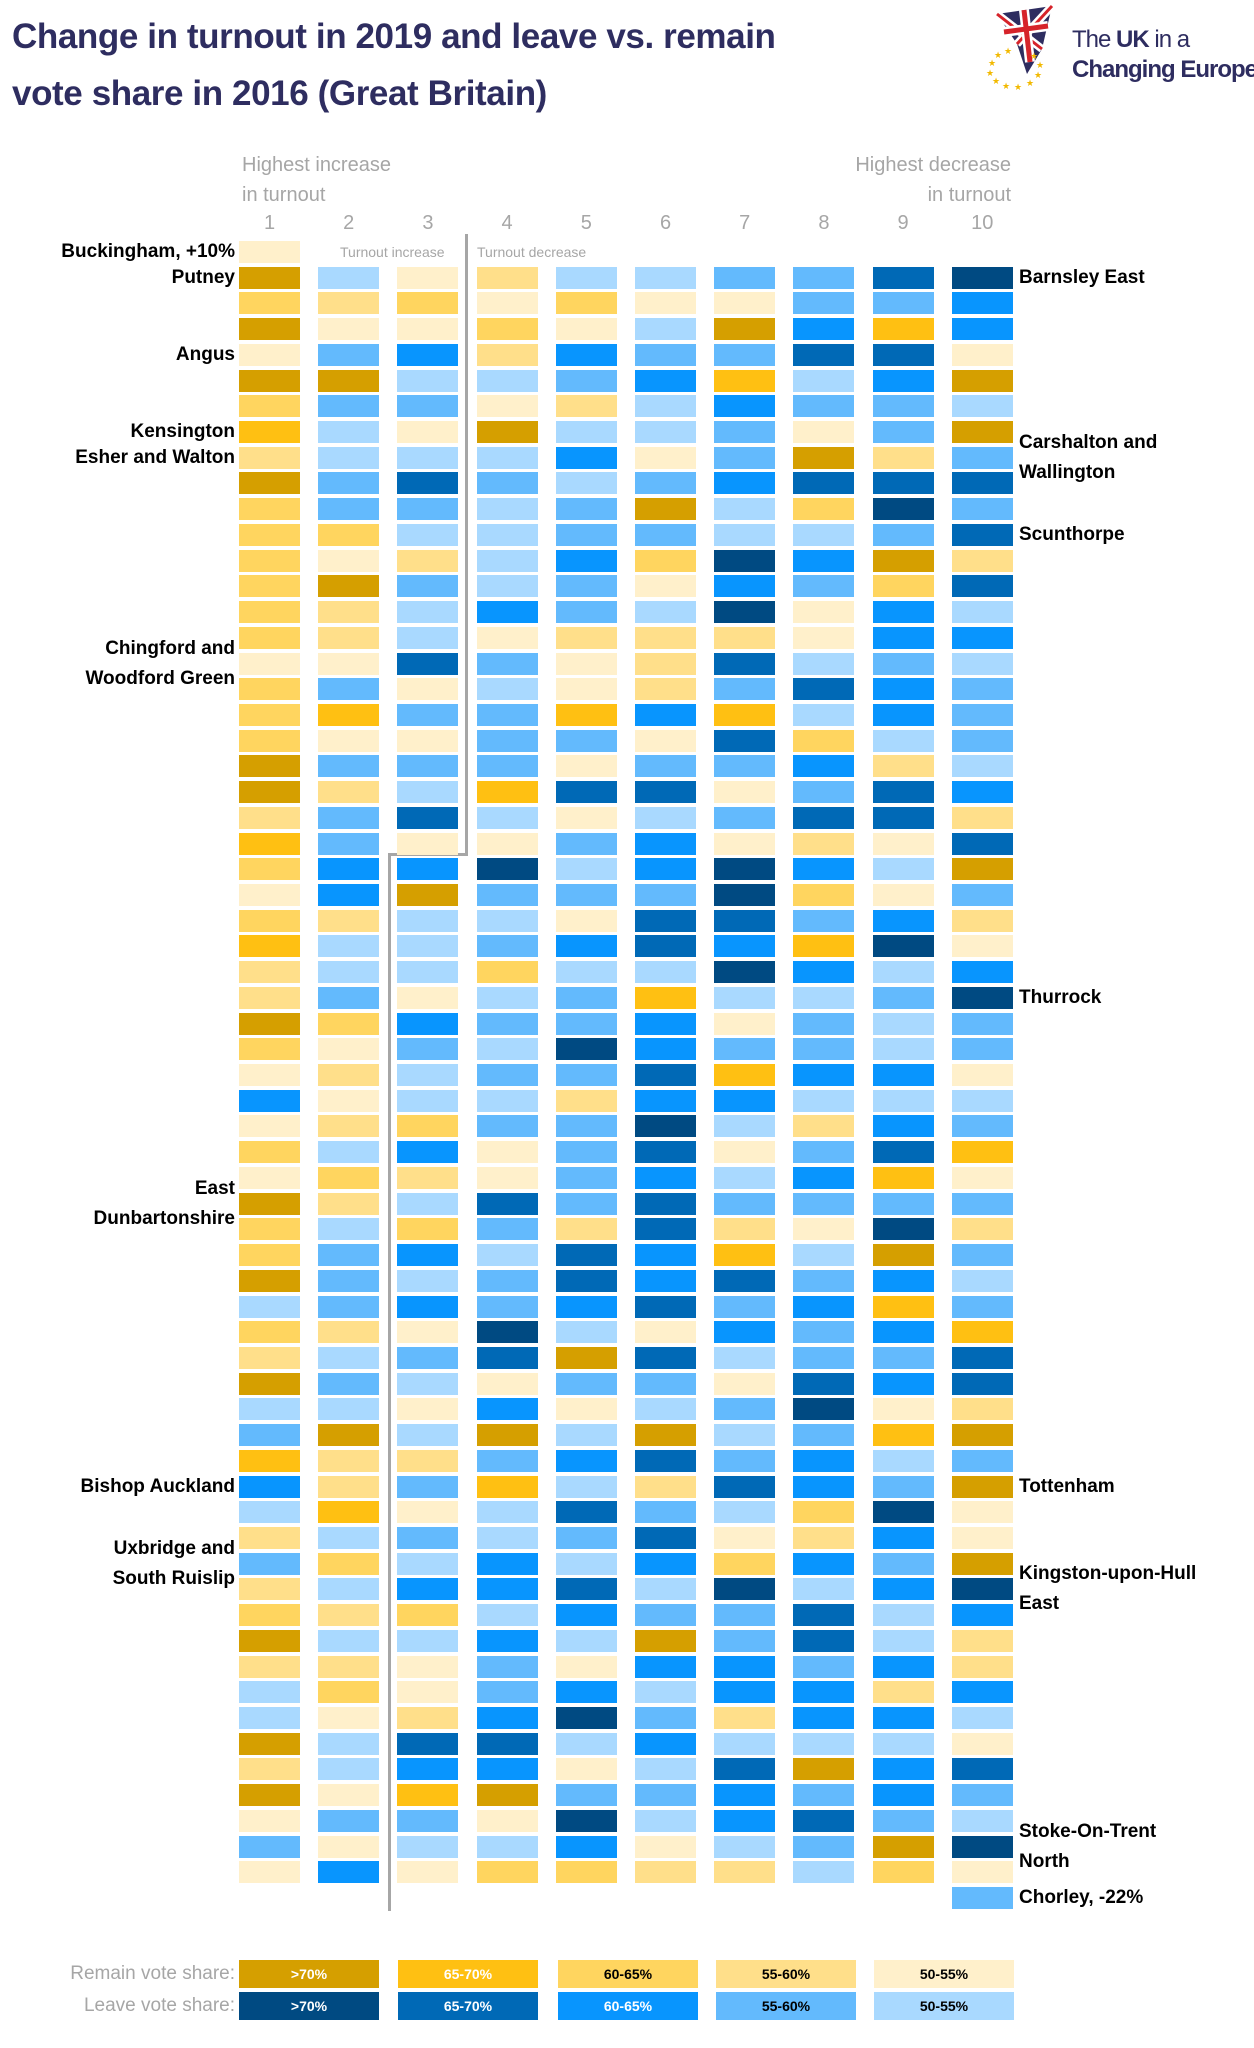 The height and width of the screenshot is (2048, 1254). What do you see at coordinates (1107, 1589) in the screenshot?
I see `constituency-label: Kingston-upon-Hull East` at bounding box center [1107, 1589].